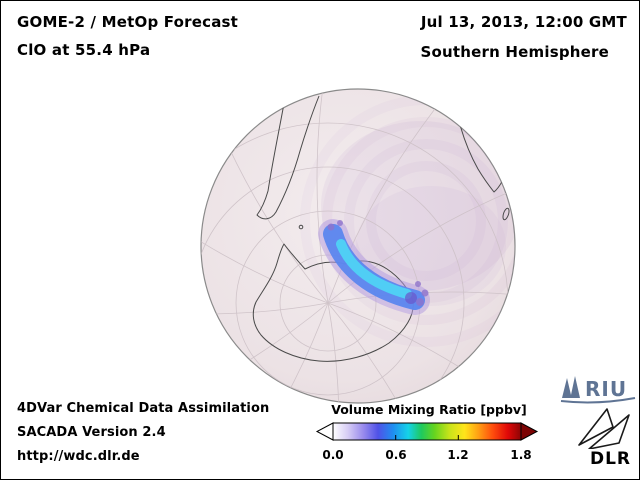  What do you see at coordinates (333, 455) in the screenshot?
I see `colorbar-tick-0: 0.0` at bounding box center [333, 455].